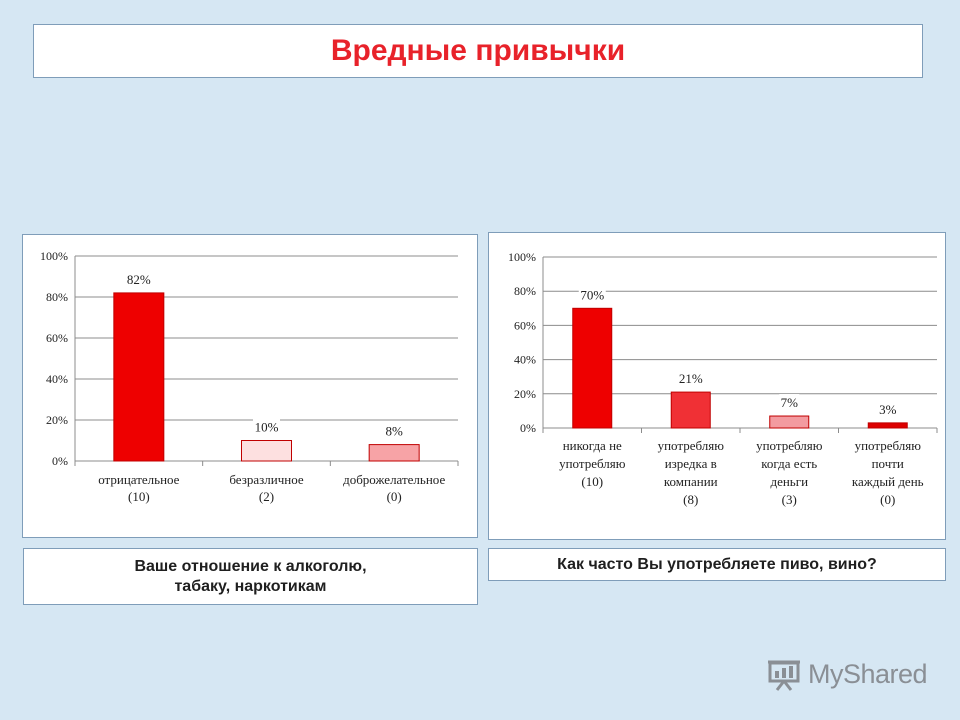 This screenshot has height=720, width=960. I want to click on data-label: 70%, so click(592, 294).